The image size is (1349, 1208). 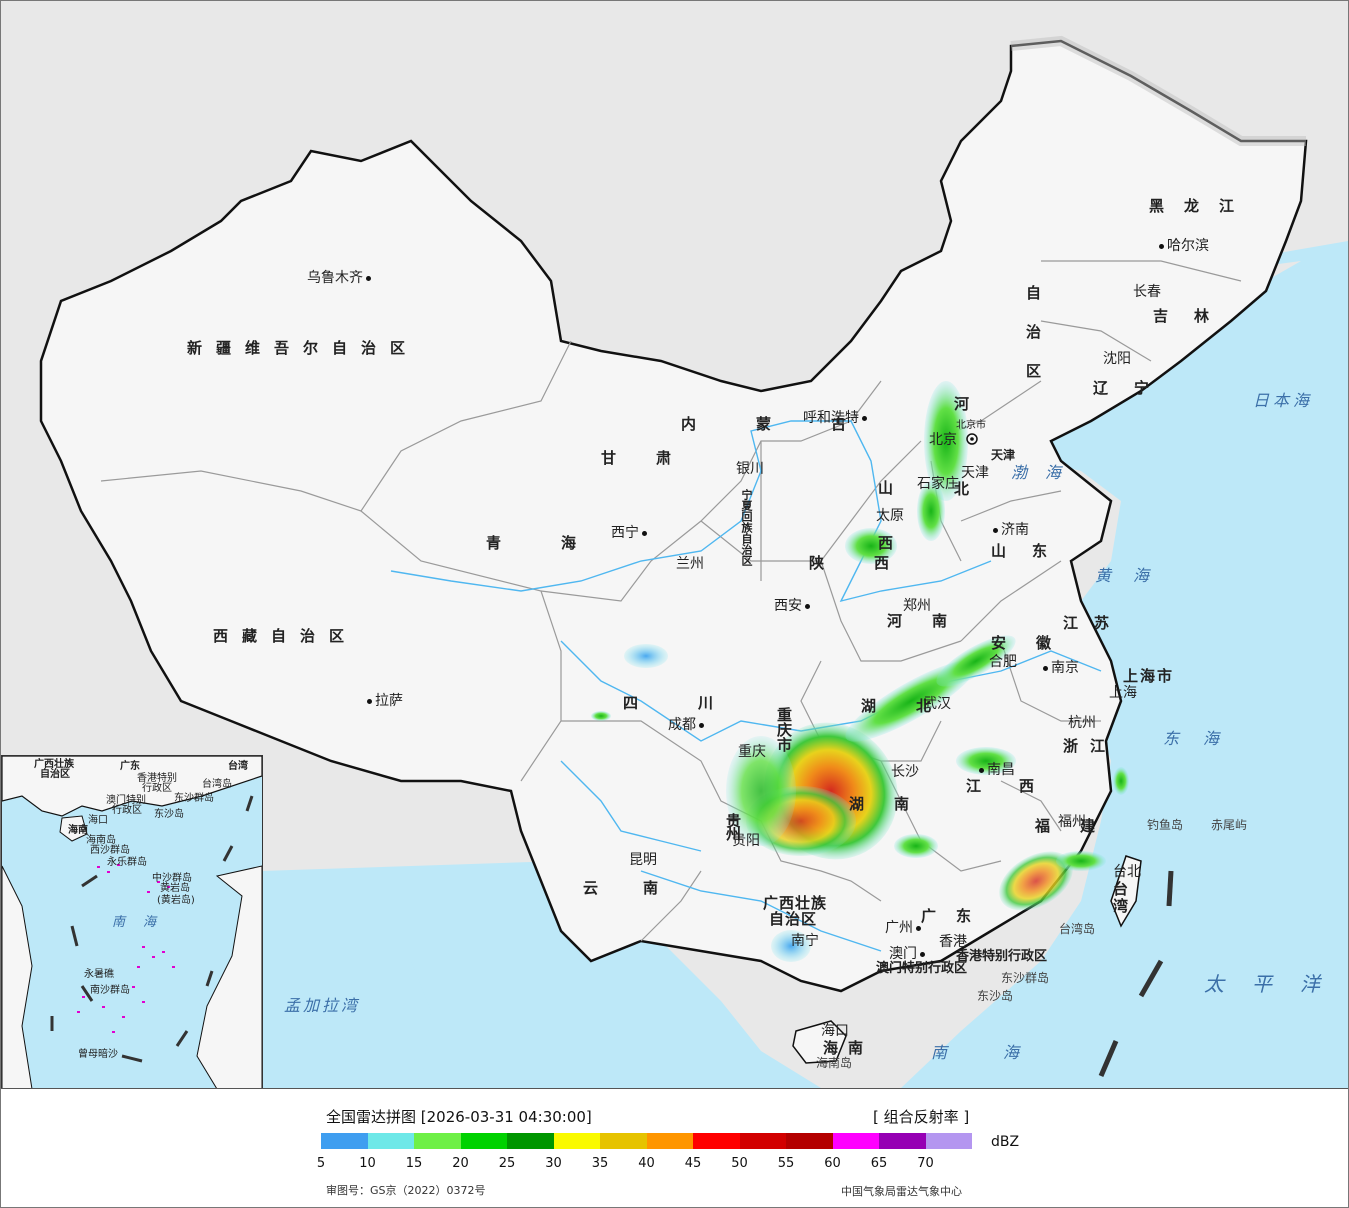 I want to click on city-fuzhou: 福州, so click(x=1072, y=822).